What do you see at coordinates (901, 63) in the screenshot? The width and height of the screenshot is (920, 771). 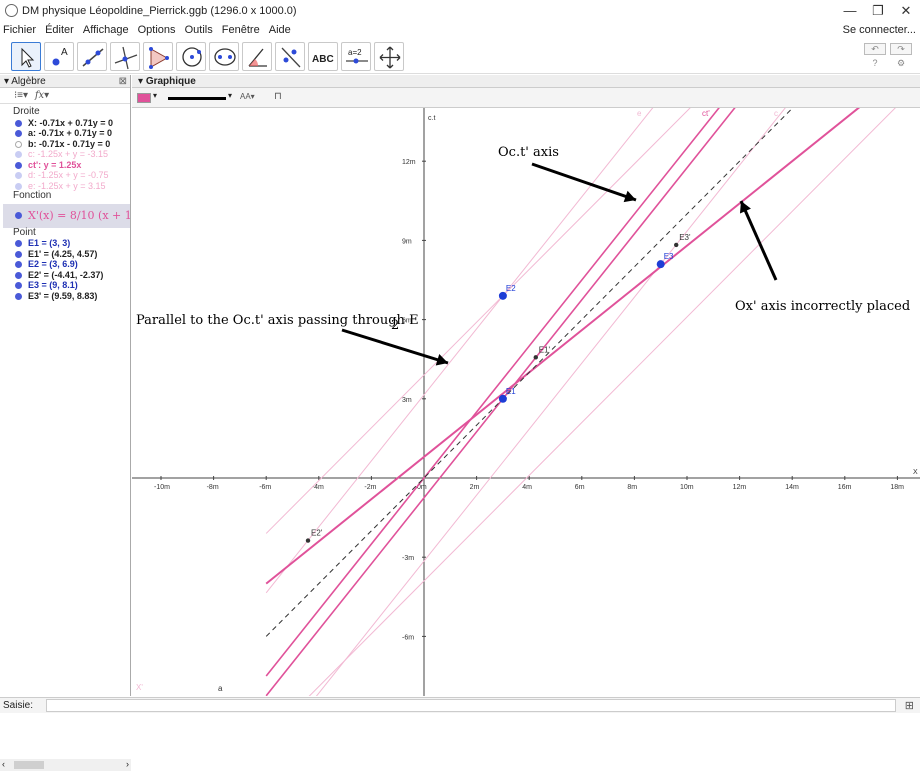 I see `settings-icon: ⚙` at bounding box center [901, 63].